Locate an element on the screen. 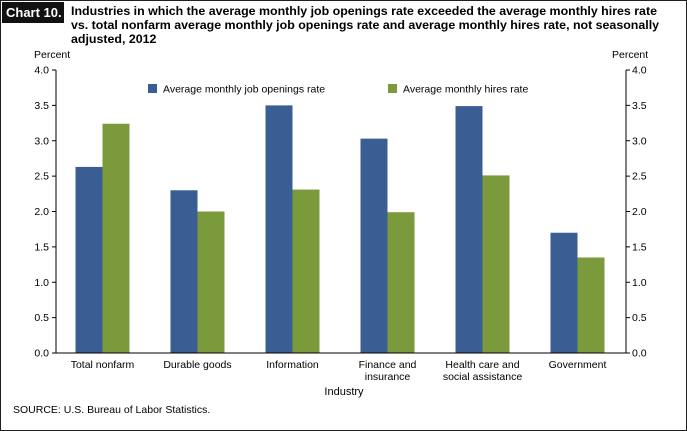 The width and height of the screenshot is (687, 431). y-tick-label-left: 1.0 is located at coordinates (41, 283).